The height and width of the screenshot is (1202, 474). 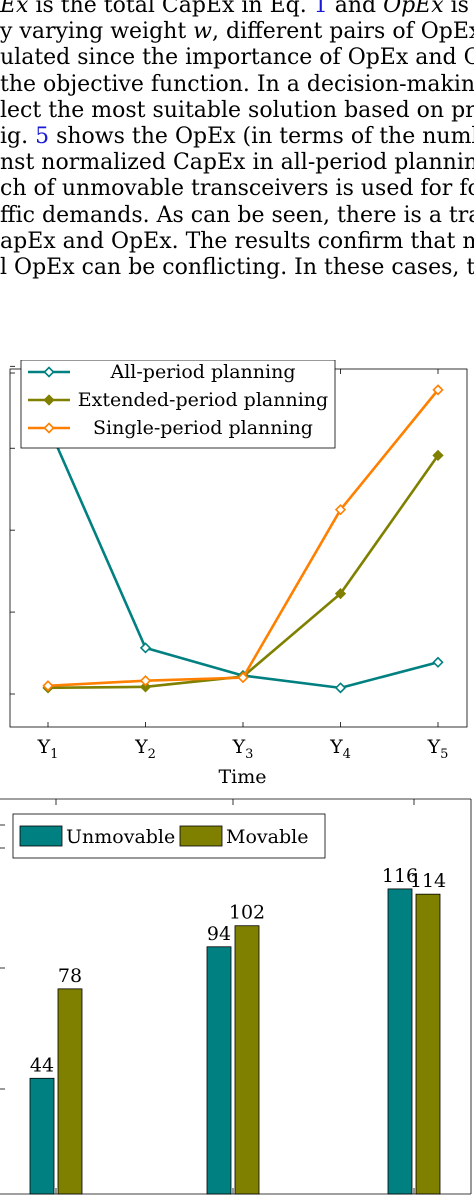 What do you see at coordinates (242, 777) in the screenshot?
I see `x-axis-label: Time` at bounding box center [242, 777].